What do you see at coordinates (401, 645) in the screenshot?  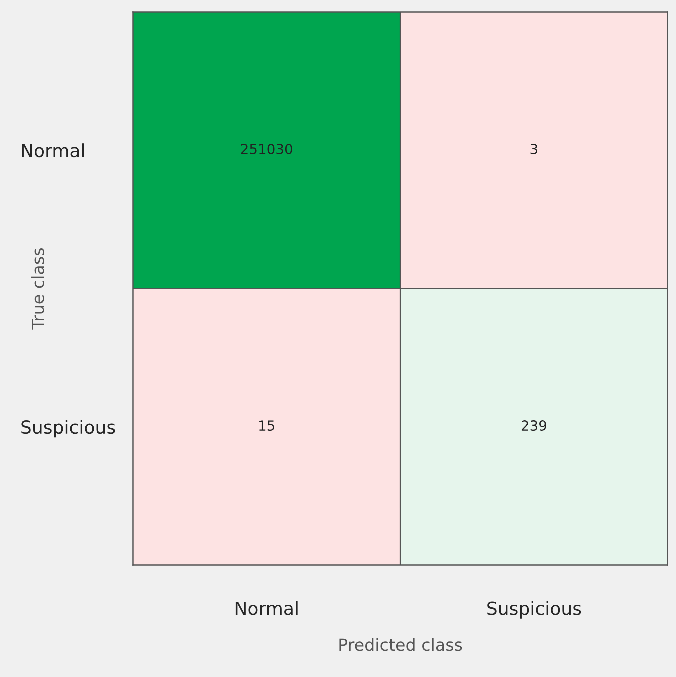 I see `x-axis-title: Predicted class` at bounding box center [401, 645].